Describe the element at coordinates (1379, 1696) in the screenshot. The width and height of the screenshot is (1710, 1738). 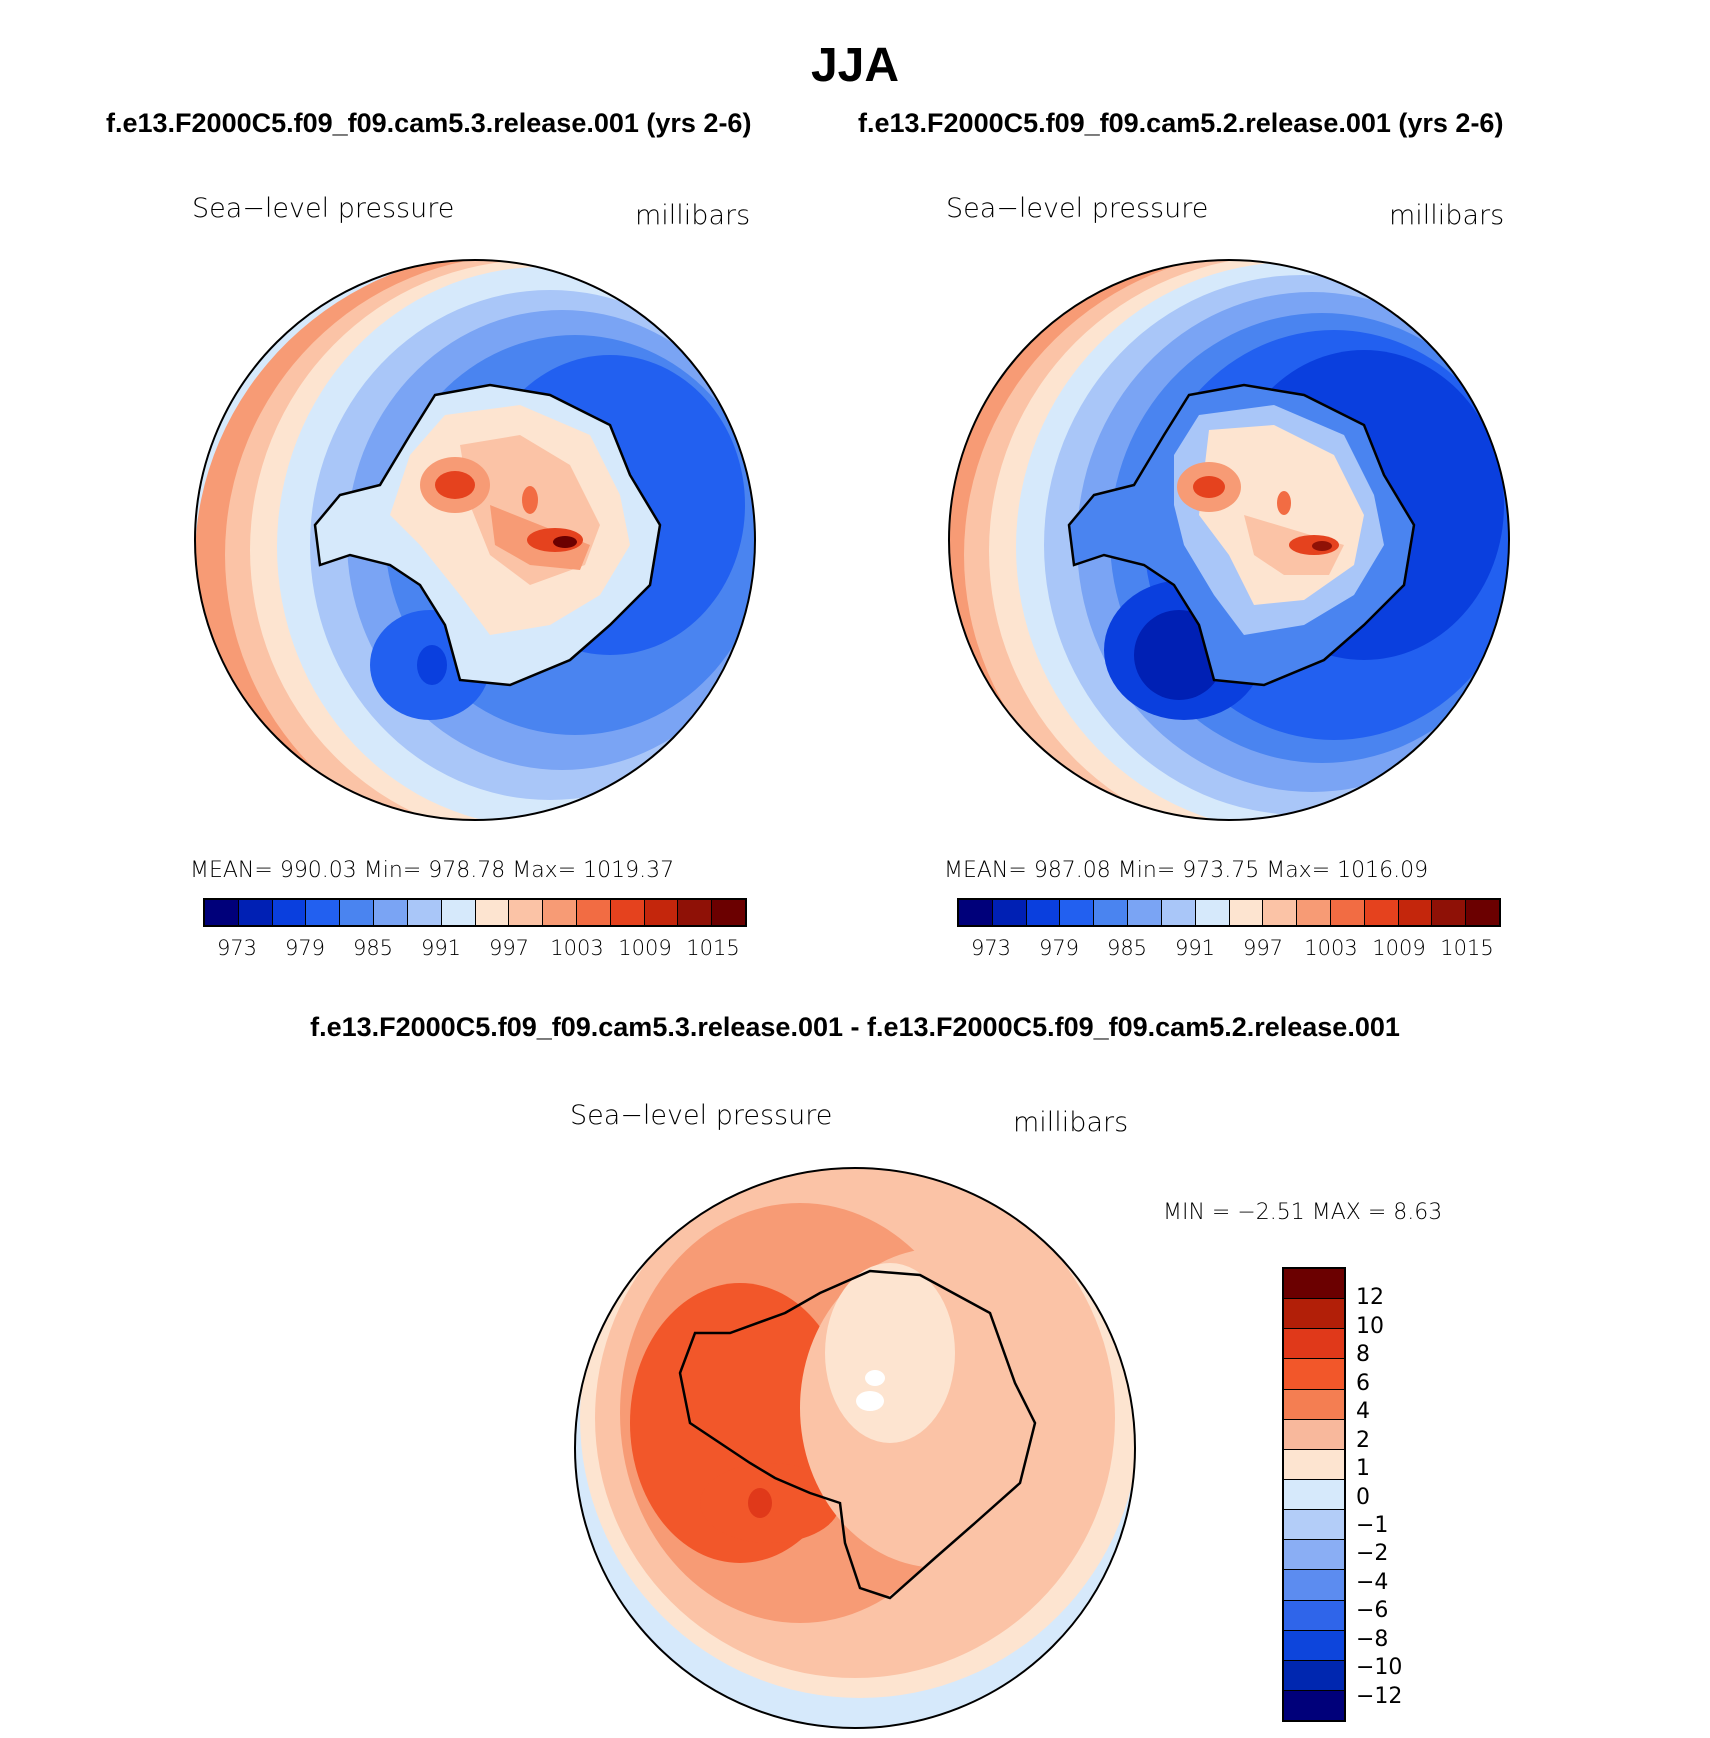
I see `colorbar-tick-label: −12` at that location.